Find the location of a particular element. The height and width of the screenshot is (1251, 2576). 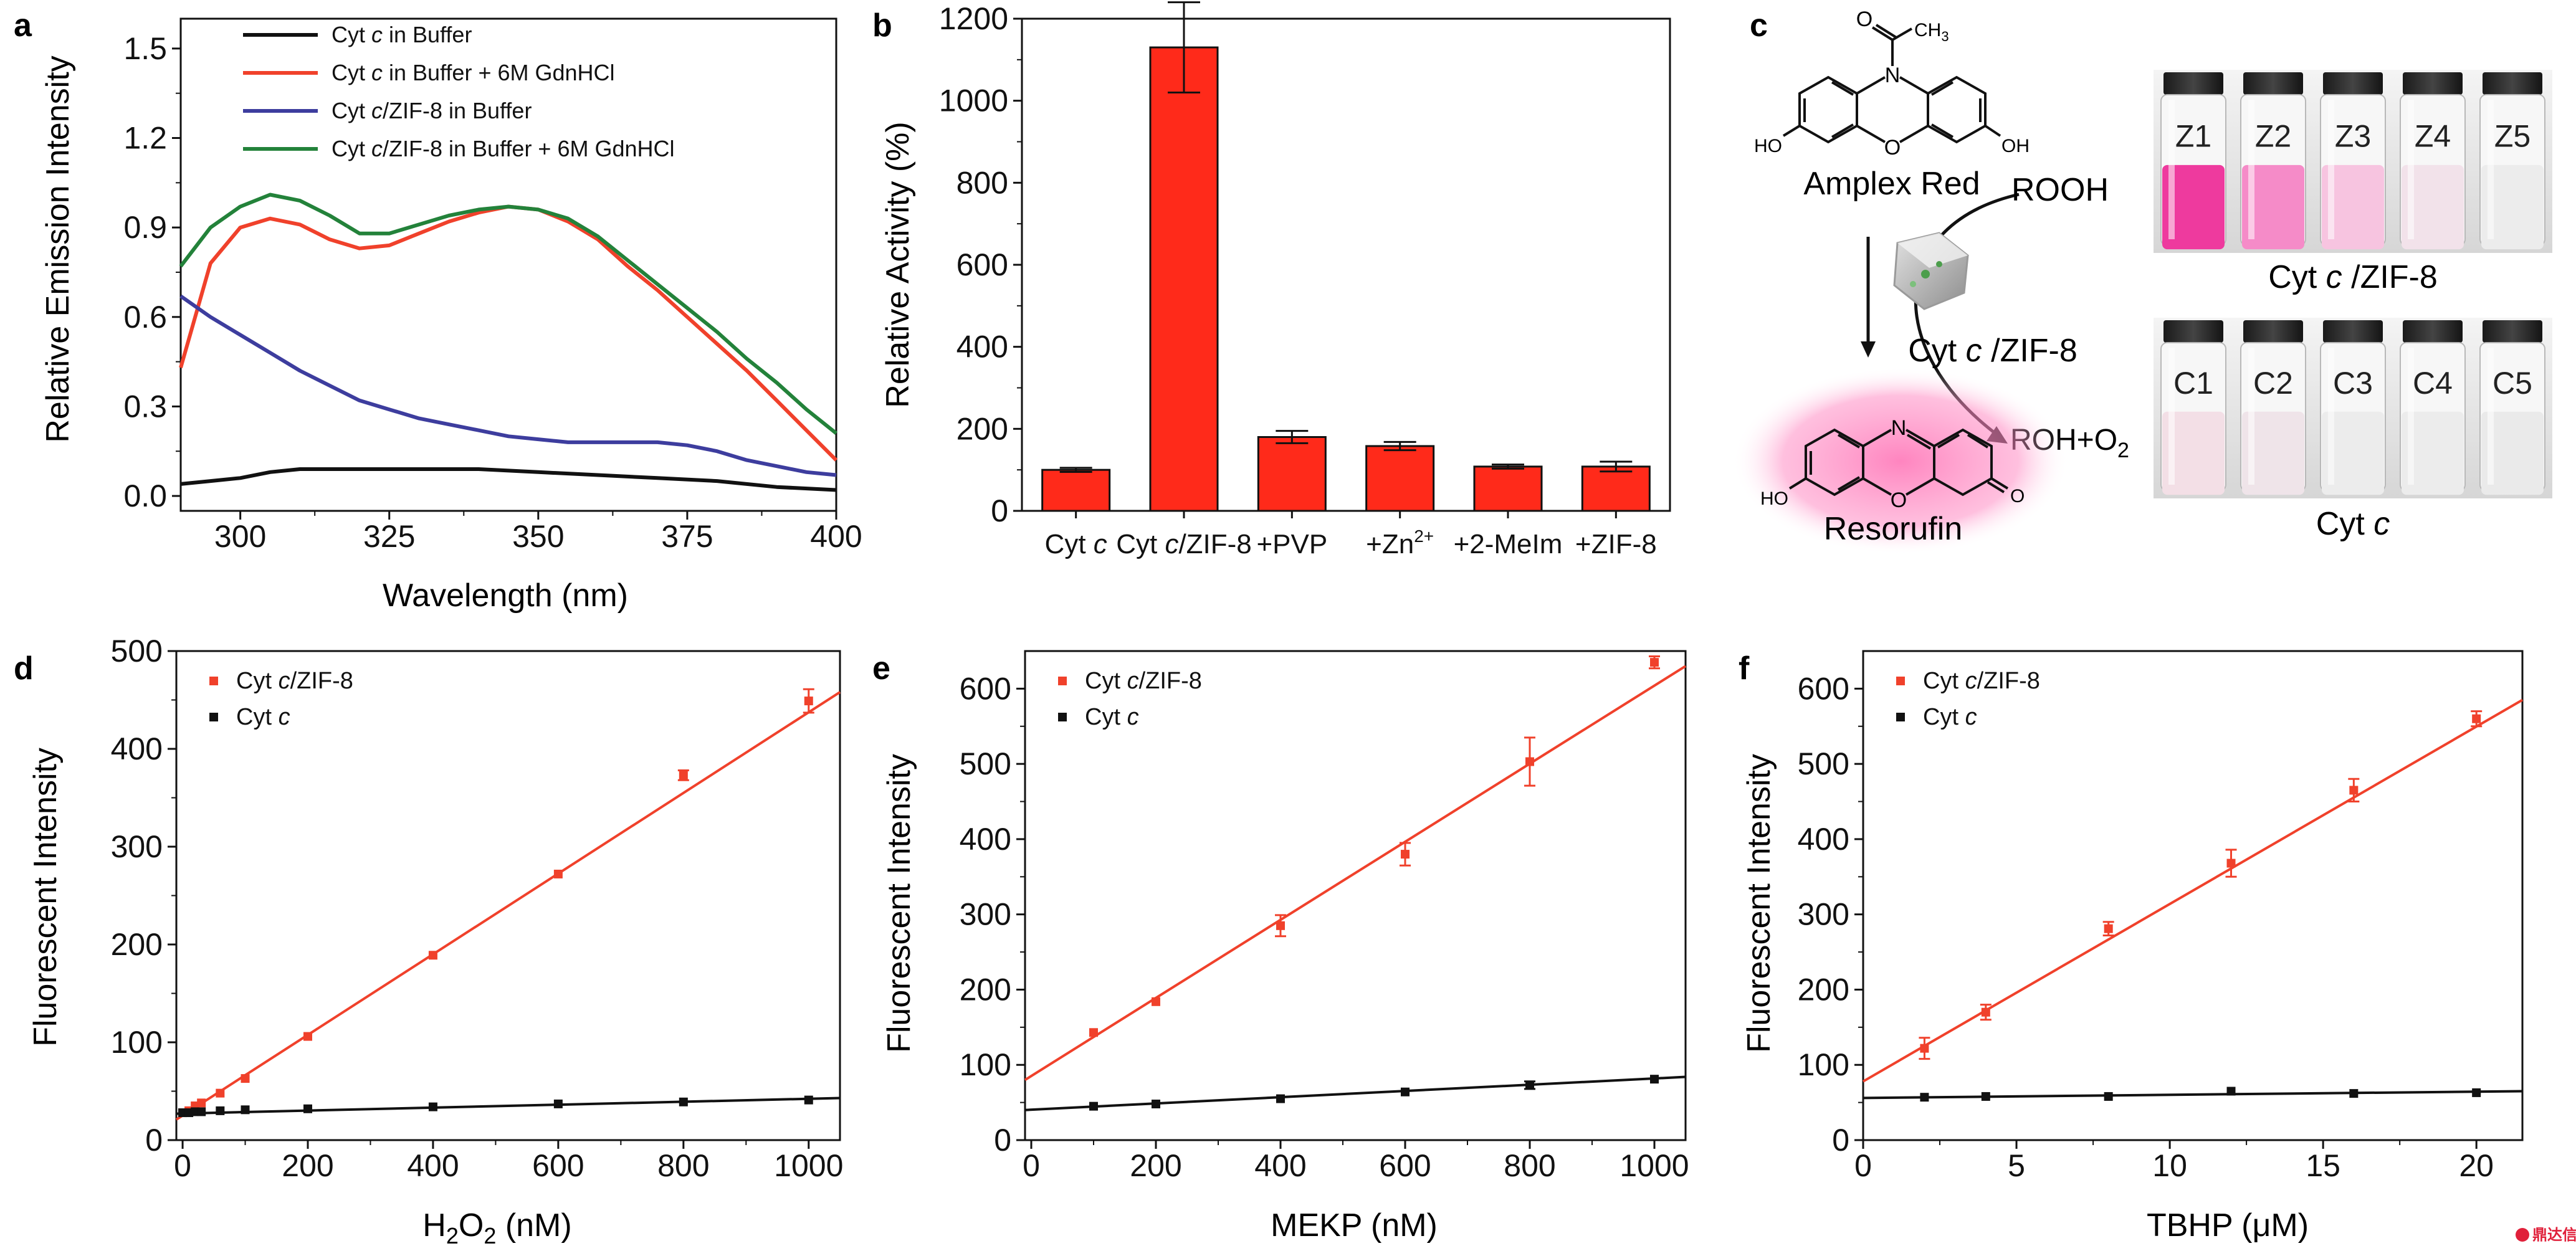

y-tick-label: 0.0 is located at coordinates (145, 496).